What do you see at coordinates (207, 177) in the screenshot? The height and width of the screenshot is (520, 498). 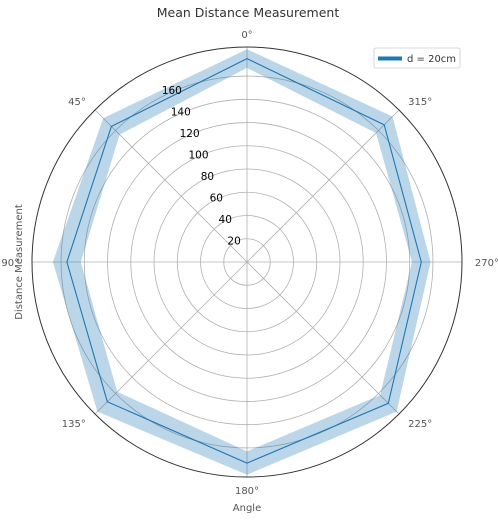 I see `radial-tick-label: 80` at bounding box center [207, 177].